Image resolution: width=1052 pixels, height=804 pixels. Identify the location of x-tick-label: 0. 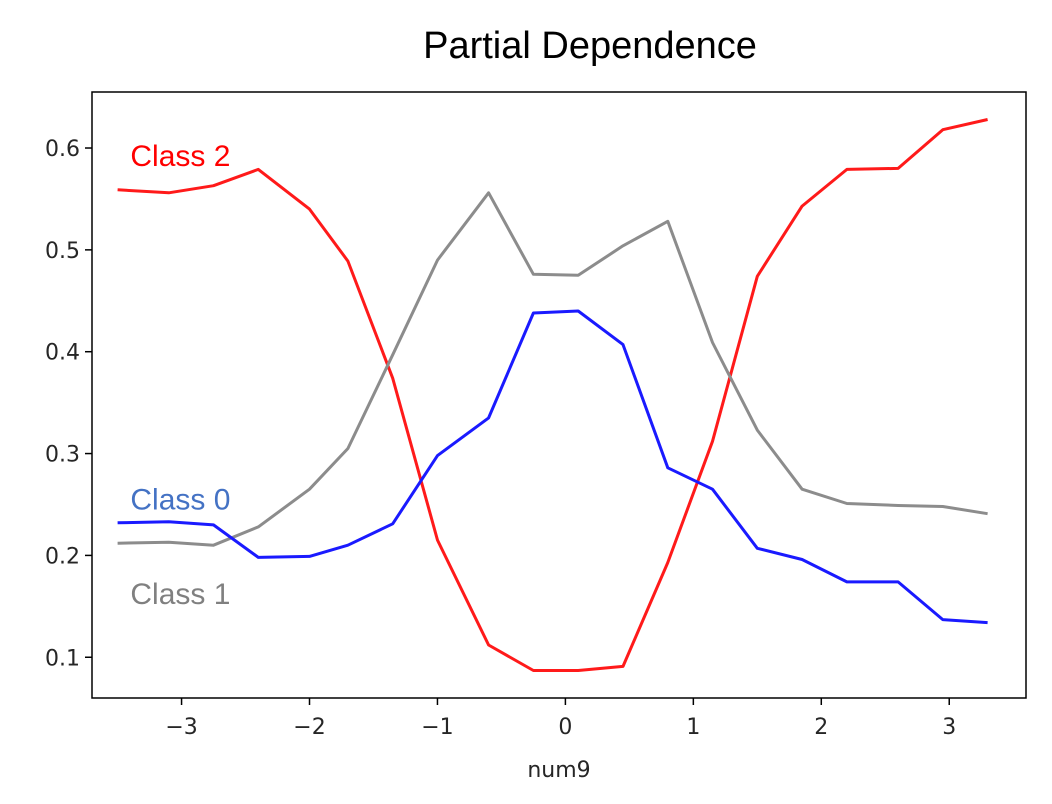
(565, 727).